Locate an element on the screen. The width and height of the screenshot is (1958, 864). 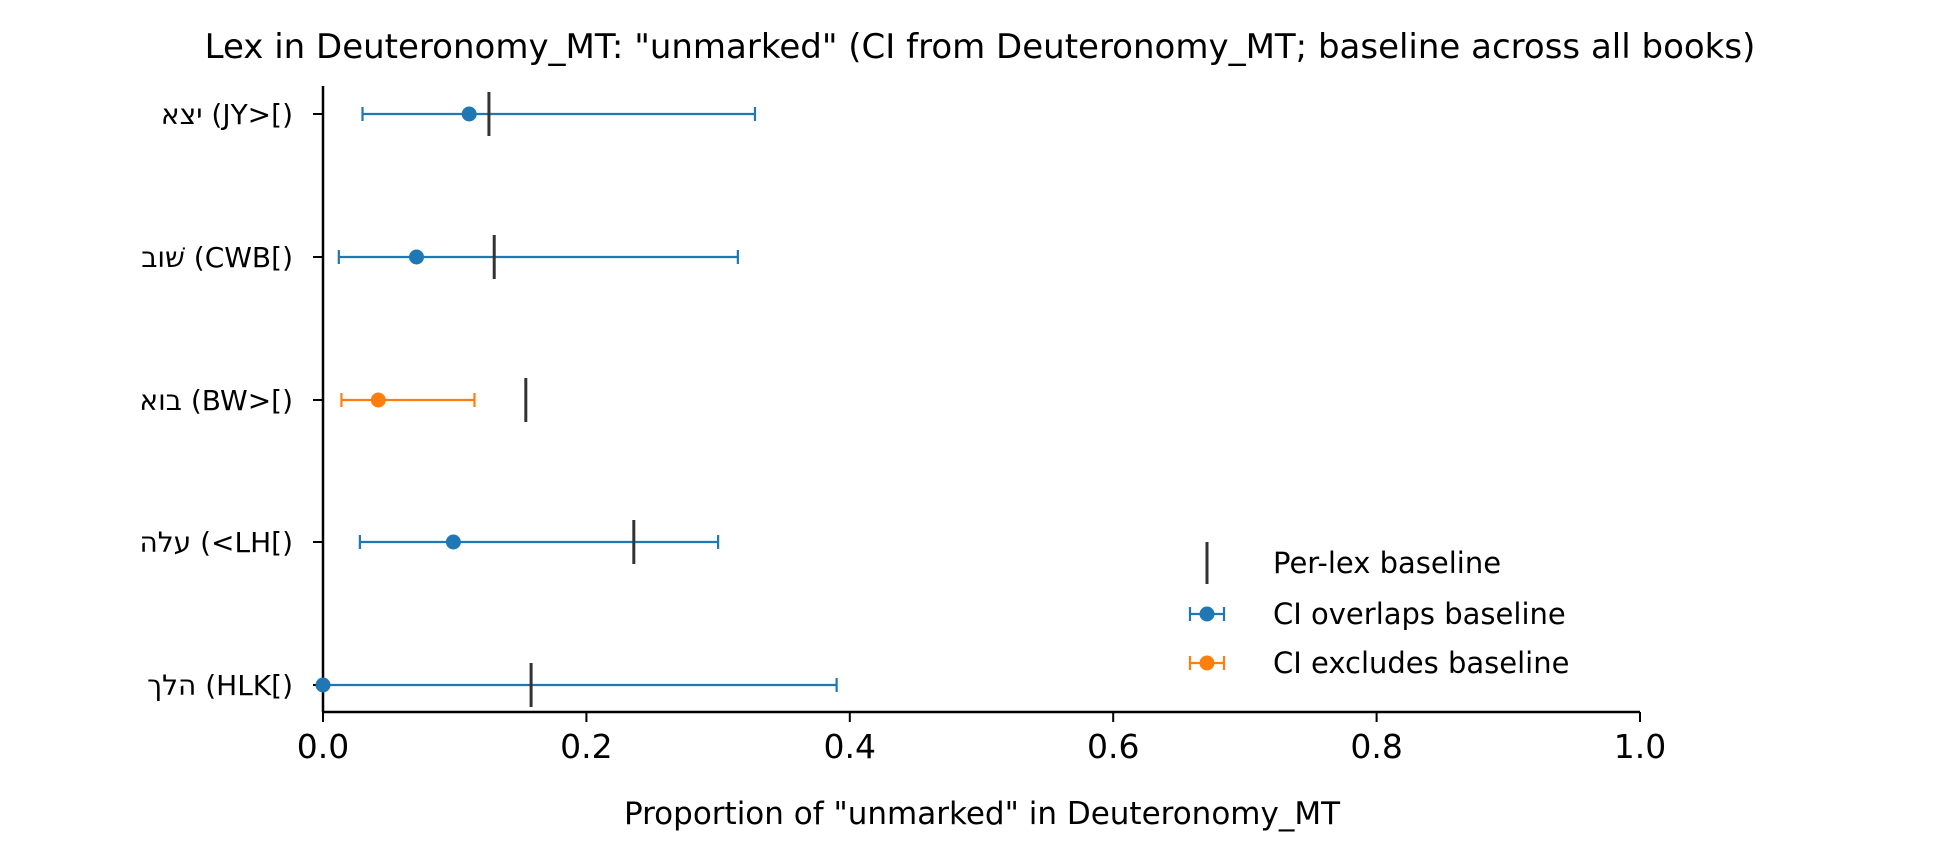
legend-entry-label: CI overlaps baseline is located at coordinates (1419, 614).